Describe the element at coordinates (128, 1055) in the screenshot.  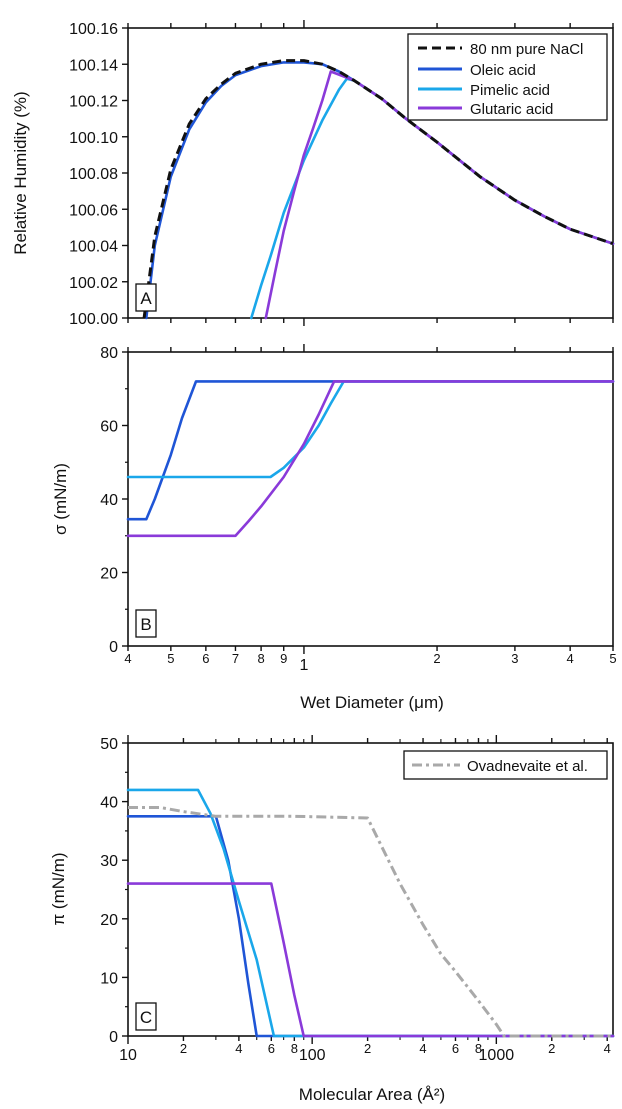
I see `panel-c-x-tick-label: 10` at that location.